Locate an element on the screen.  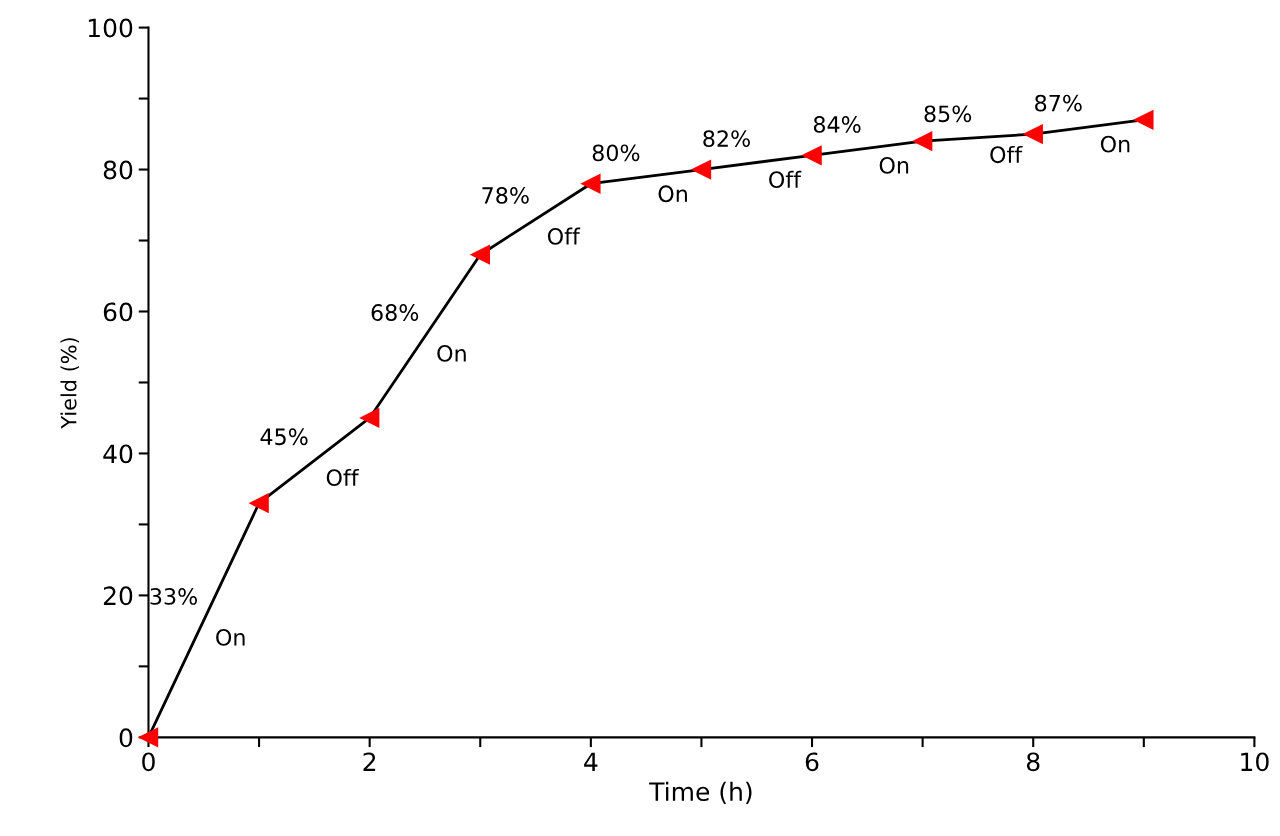
y-tick-label: 40 is located at coordinates (118, 454).